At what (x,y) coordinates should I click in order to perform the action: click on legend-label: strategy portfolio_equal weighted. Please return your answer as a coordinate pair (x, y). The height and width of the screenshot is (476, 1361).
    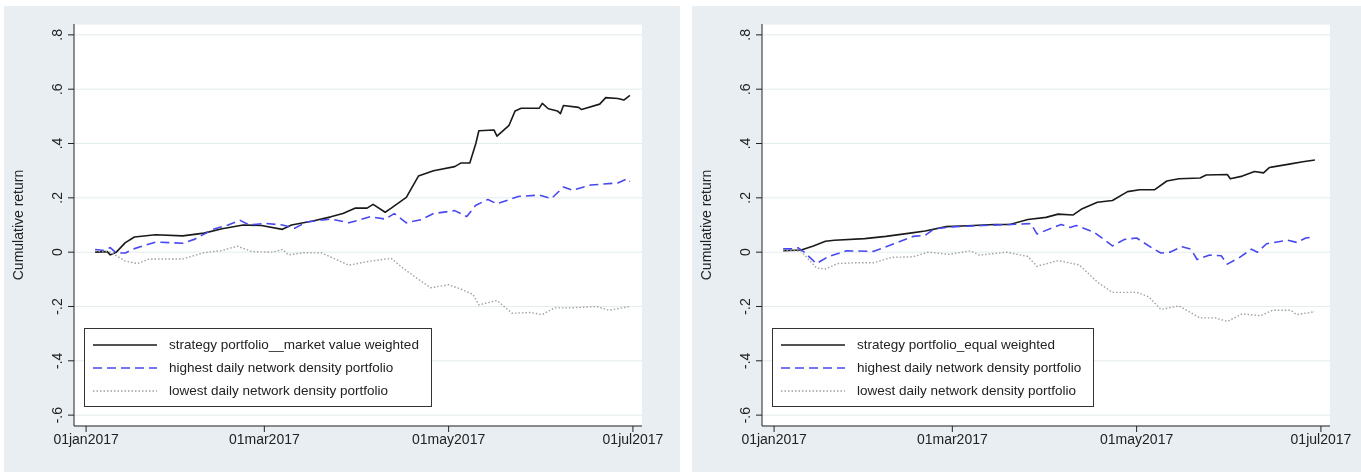
    Looking at the image, I should click on (956, 344).